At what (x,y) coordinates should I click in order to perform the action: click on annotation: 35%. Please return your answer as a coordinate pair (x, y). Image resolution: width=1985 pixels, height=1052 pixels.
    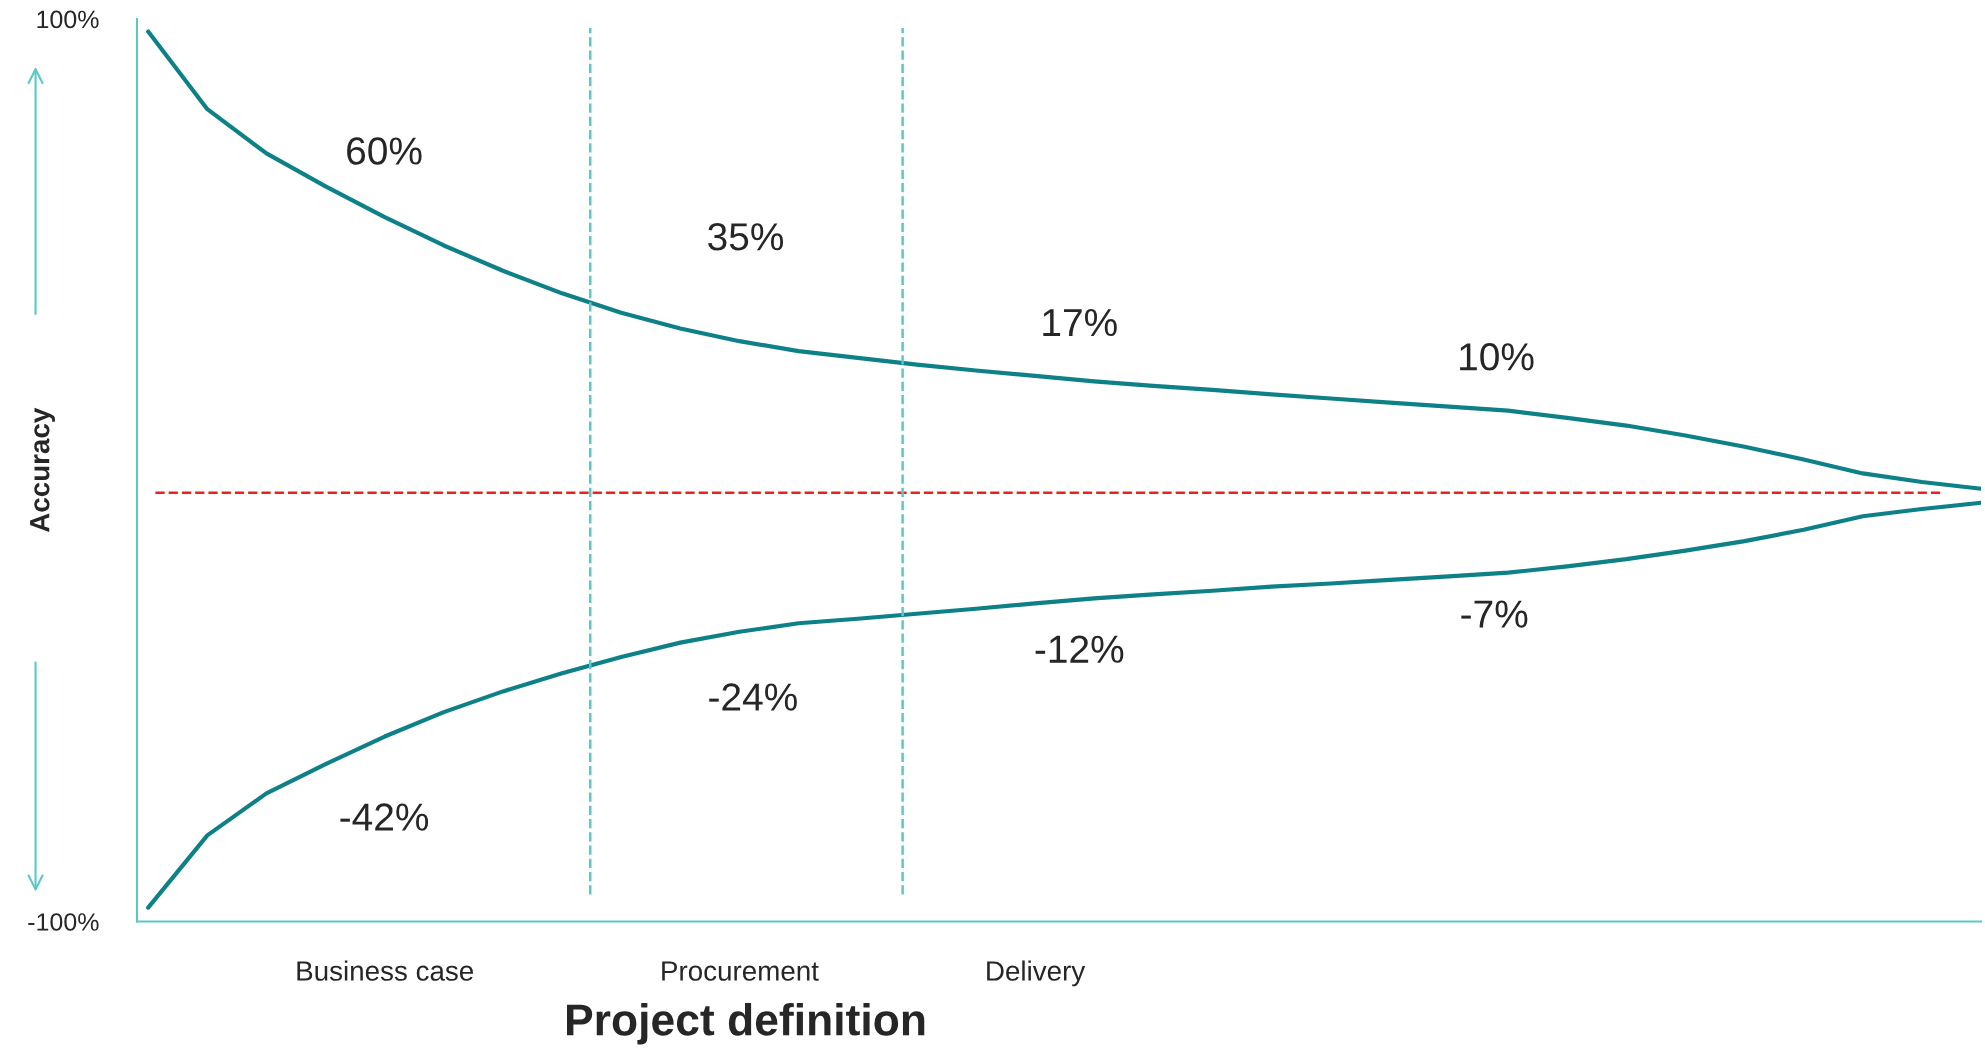
    Looking at the image, I should click on (746, 236).